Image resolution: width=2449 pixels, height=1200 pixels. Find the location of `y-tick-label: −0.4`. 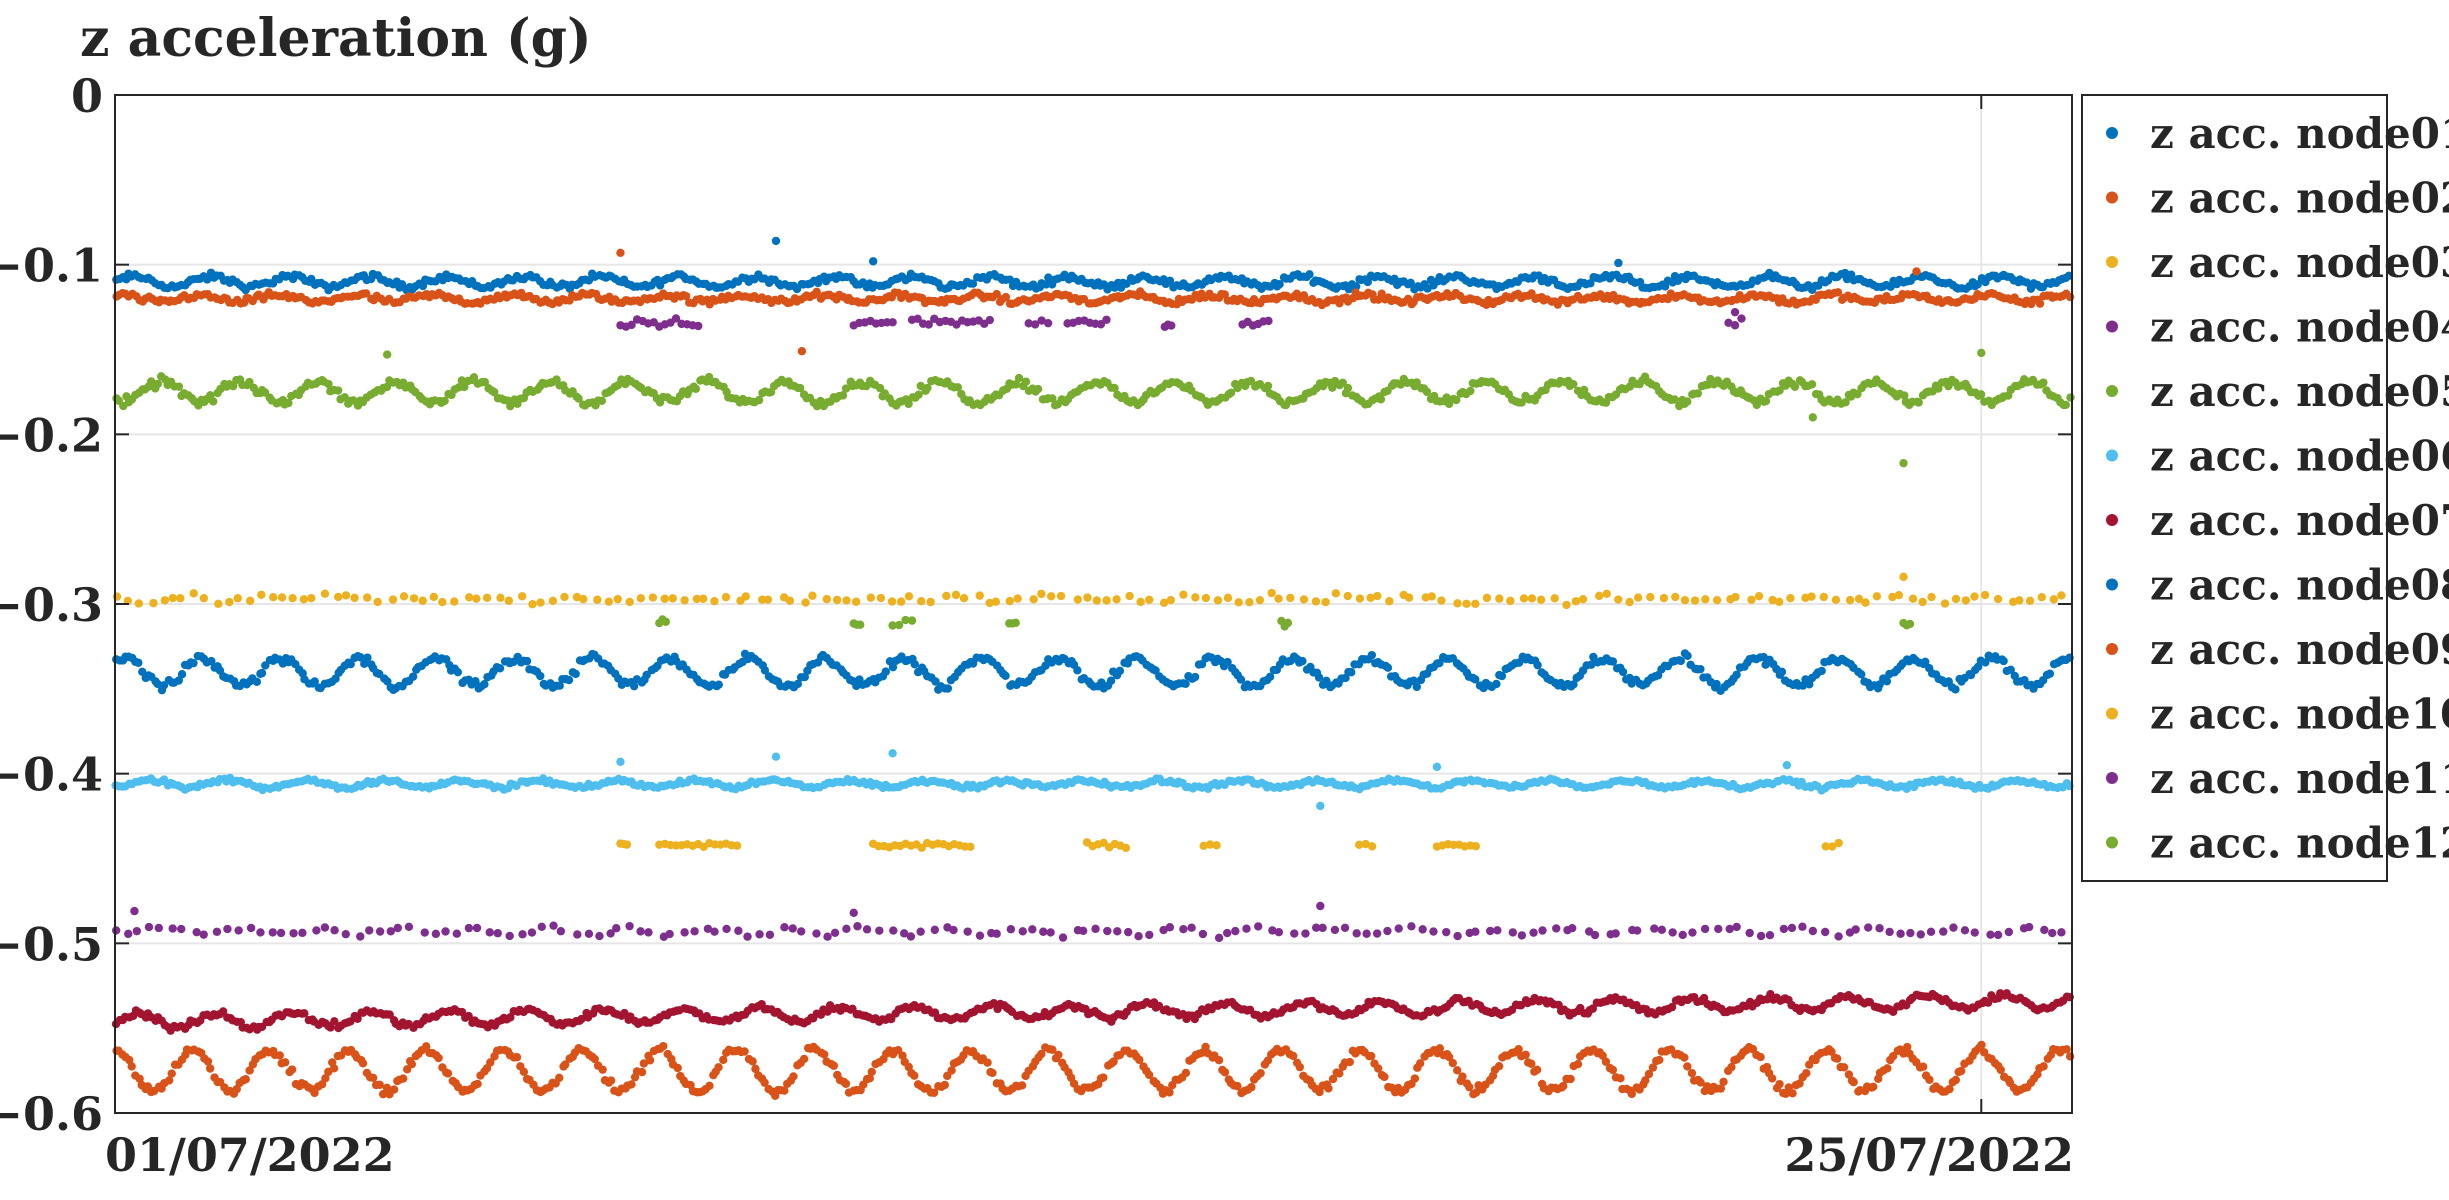

y-tick-label: −0.4 is located at coordinates (51, 775).